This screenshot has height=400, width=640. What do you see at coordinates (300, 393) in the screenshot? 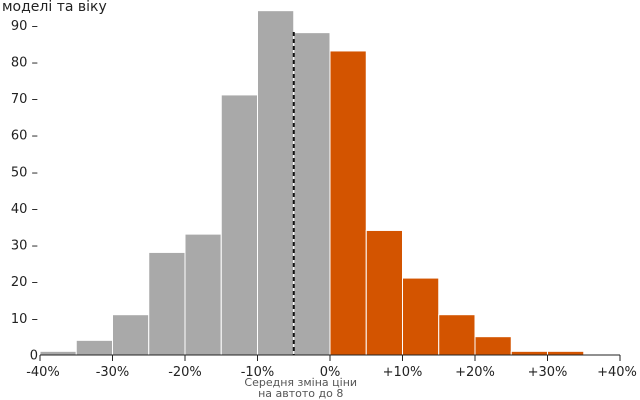
I see `mean-line-label: на автото до 8` at bounding box center [300, 393].